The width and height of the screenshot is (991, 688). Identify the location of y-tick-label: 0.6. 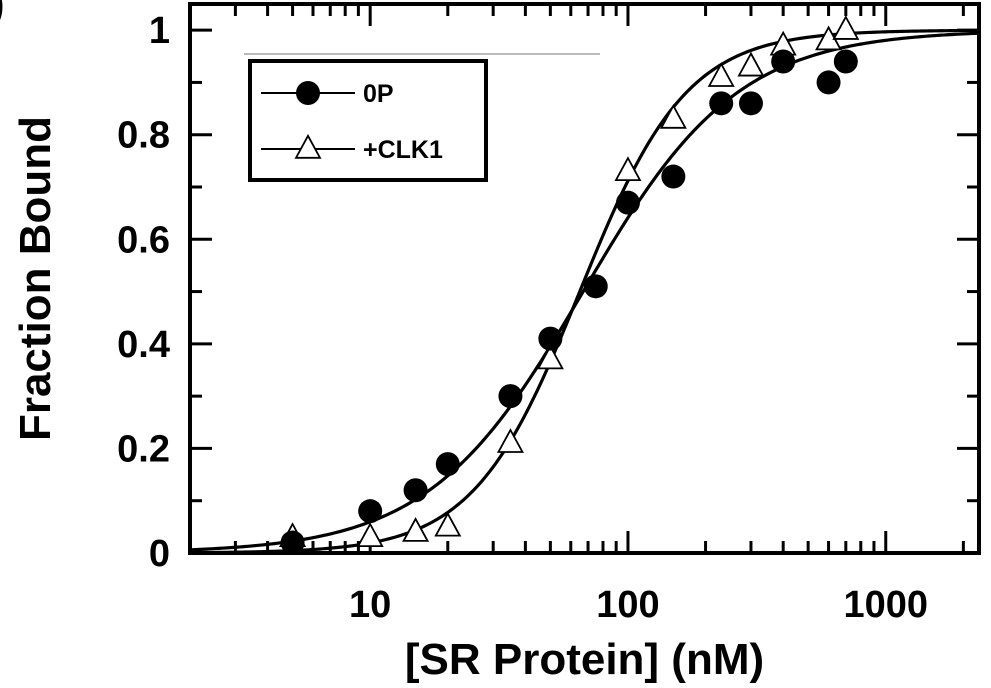
(143, 240).